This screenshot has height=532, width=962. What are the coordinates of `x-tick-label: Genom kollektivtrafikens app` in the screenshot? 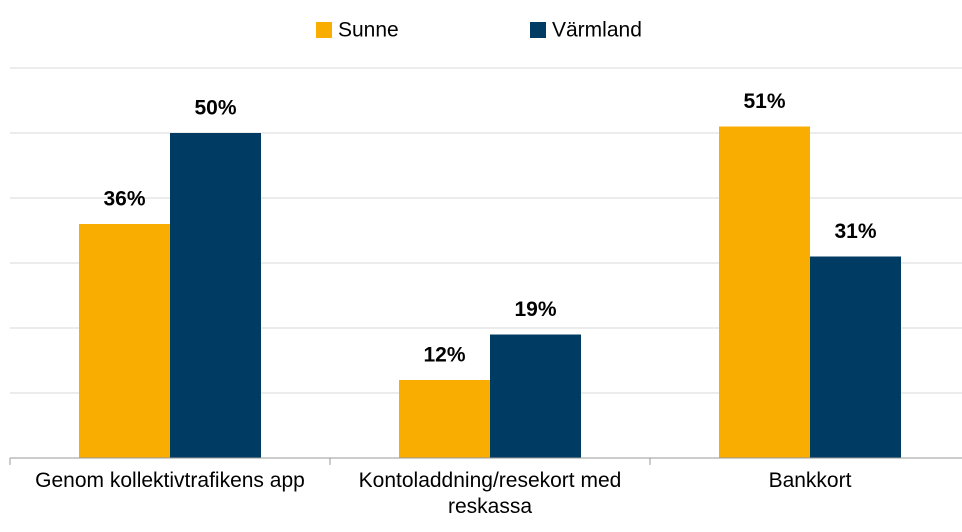 It's located at (170, 480).